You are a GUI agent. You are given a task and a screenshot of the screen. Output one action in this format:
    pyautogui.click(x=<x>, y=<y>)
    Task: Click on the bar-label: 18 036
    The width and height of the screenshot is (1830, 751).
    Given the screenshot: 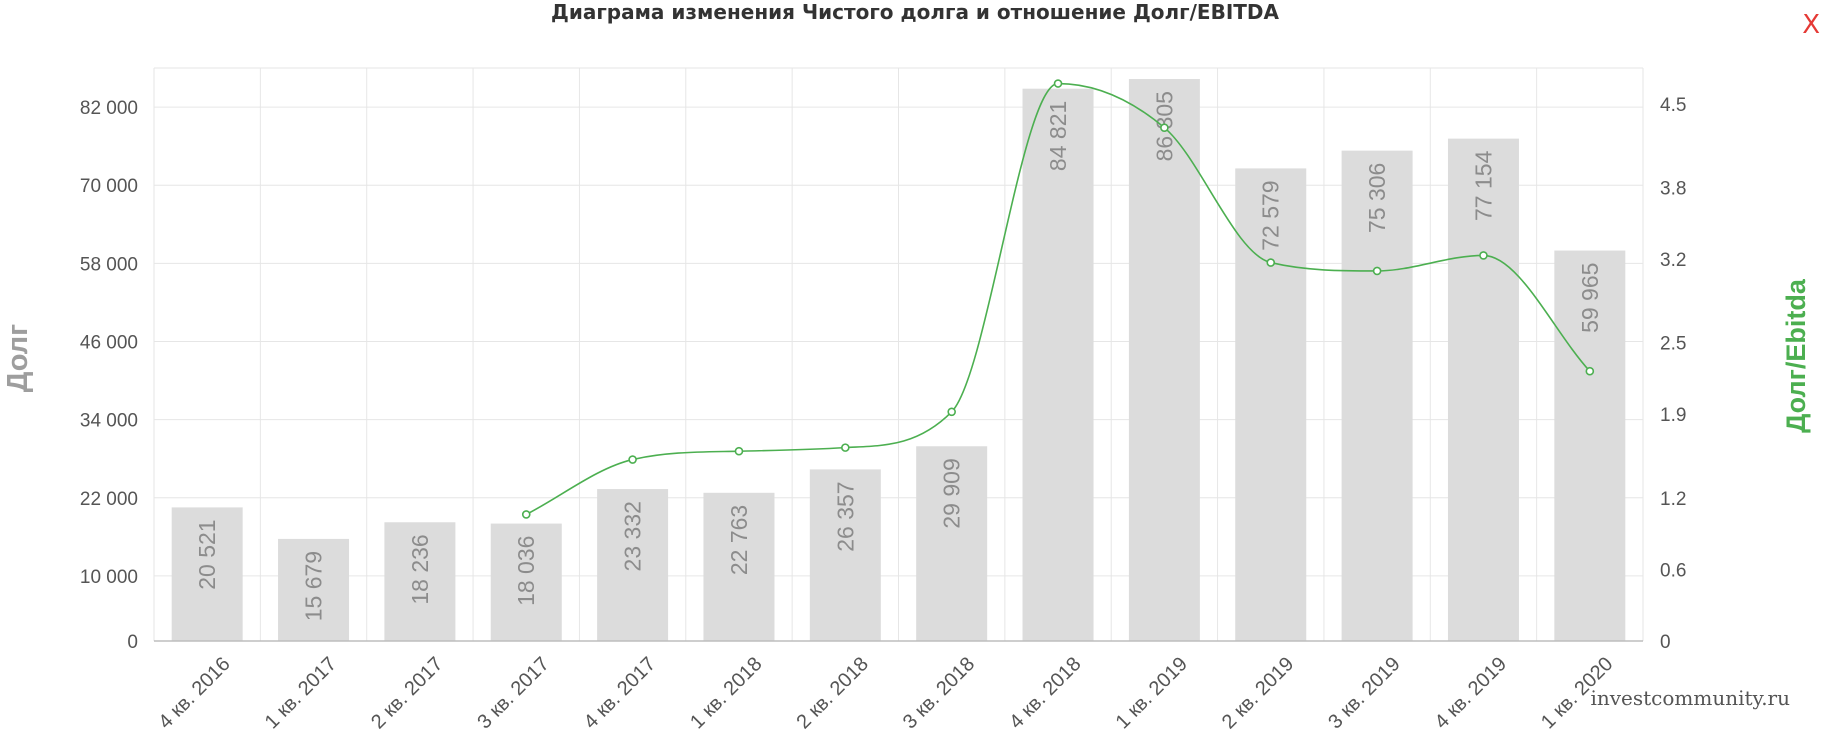 What is the action you would take?
    pyautogui.click(x=526, y=571)
    